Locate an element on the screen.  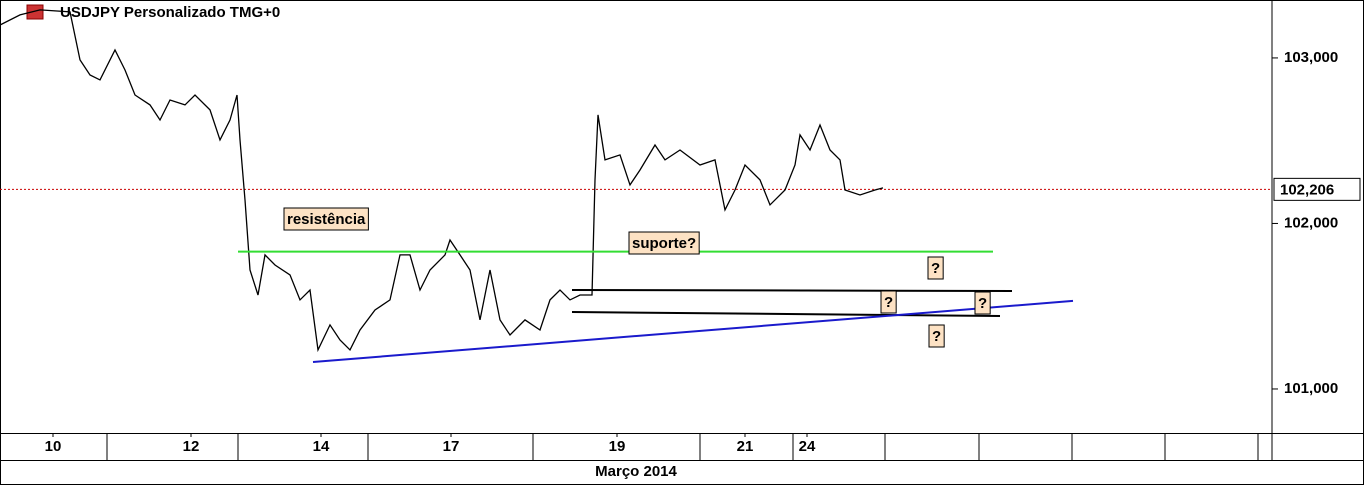
chart-title: USDJPY Personalizado TMG+0 is located at coordinates (170, 12).